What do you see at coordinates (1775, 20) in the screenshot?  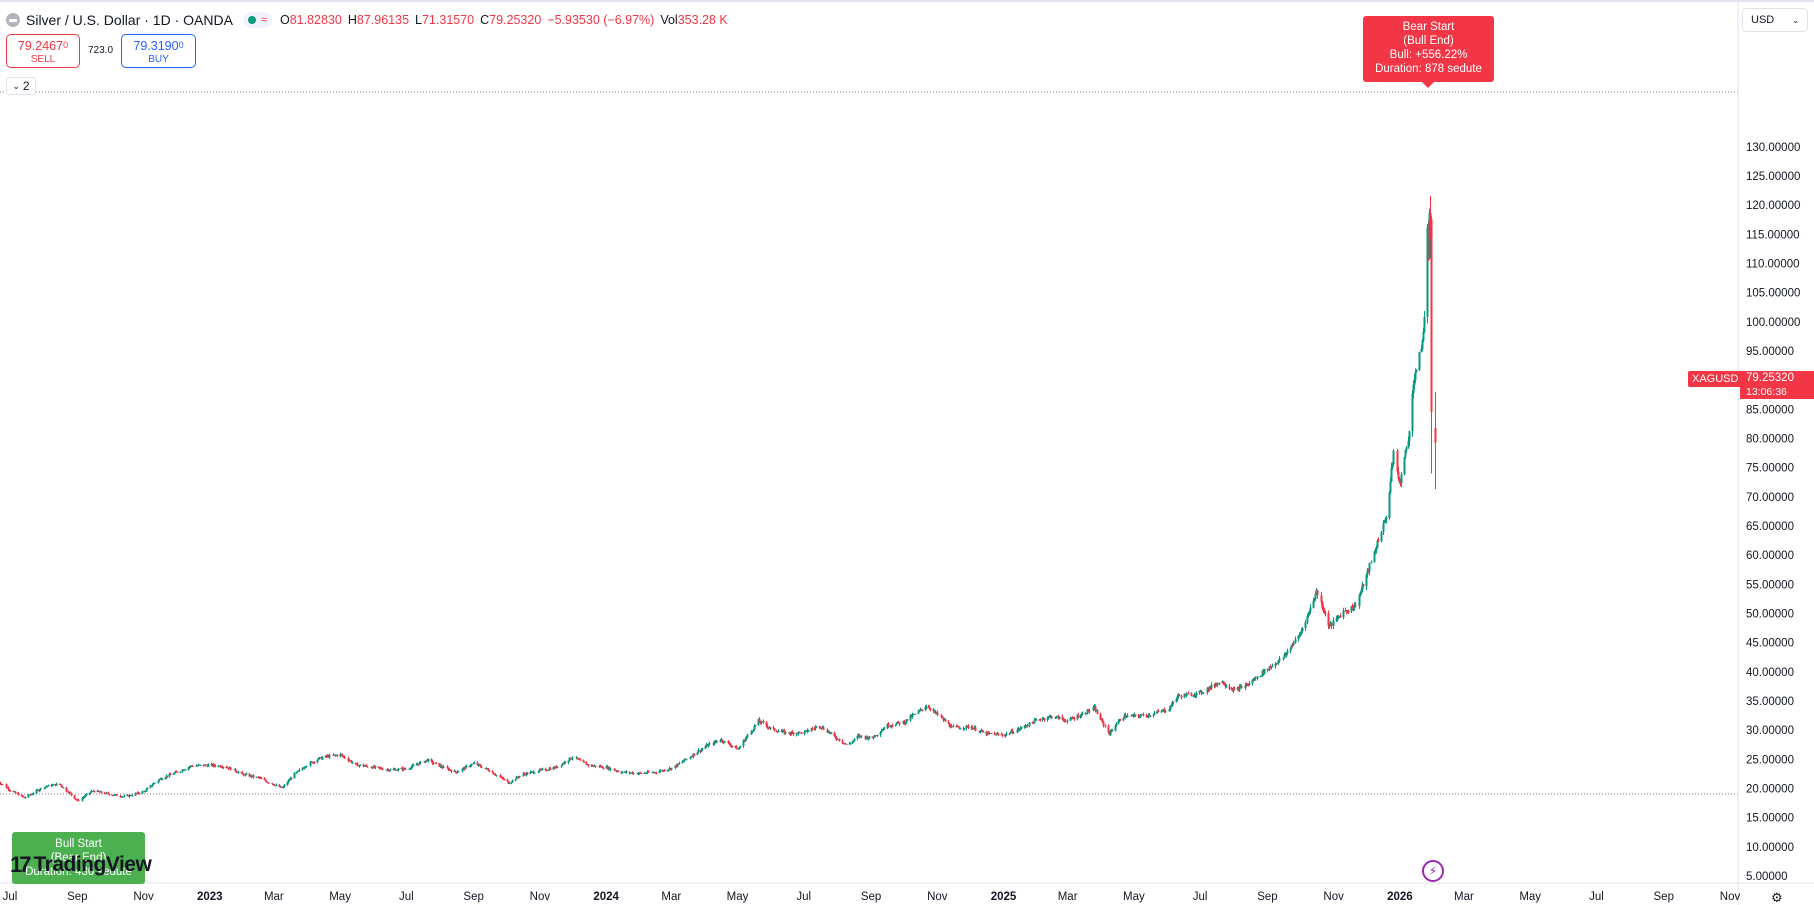 I see `currency-select: USD ⌄` at bounding box center [1775, 20].